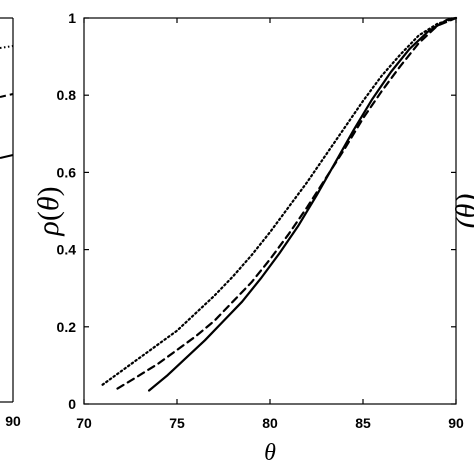 The height and width of the screenshot is (474, 474). What do you see at coordinates (48, 191) in the screenshot?
I see `y-axis-label-close-paren: )` at bounding box center [48, 191].